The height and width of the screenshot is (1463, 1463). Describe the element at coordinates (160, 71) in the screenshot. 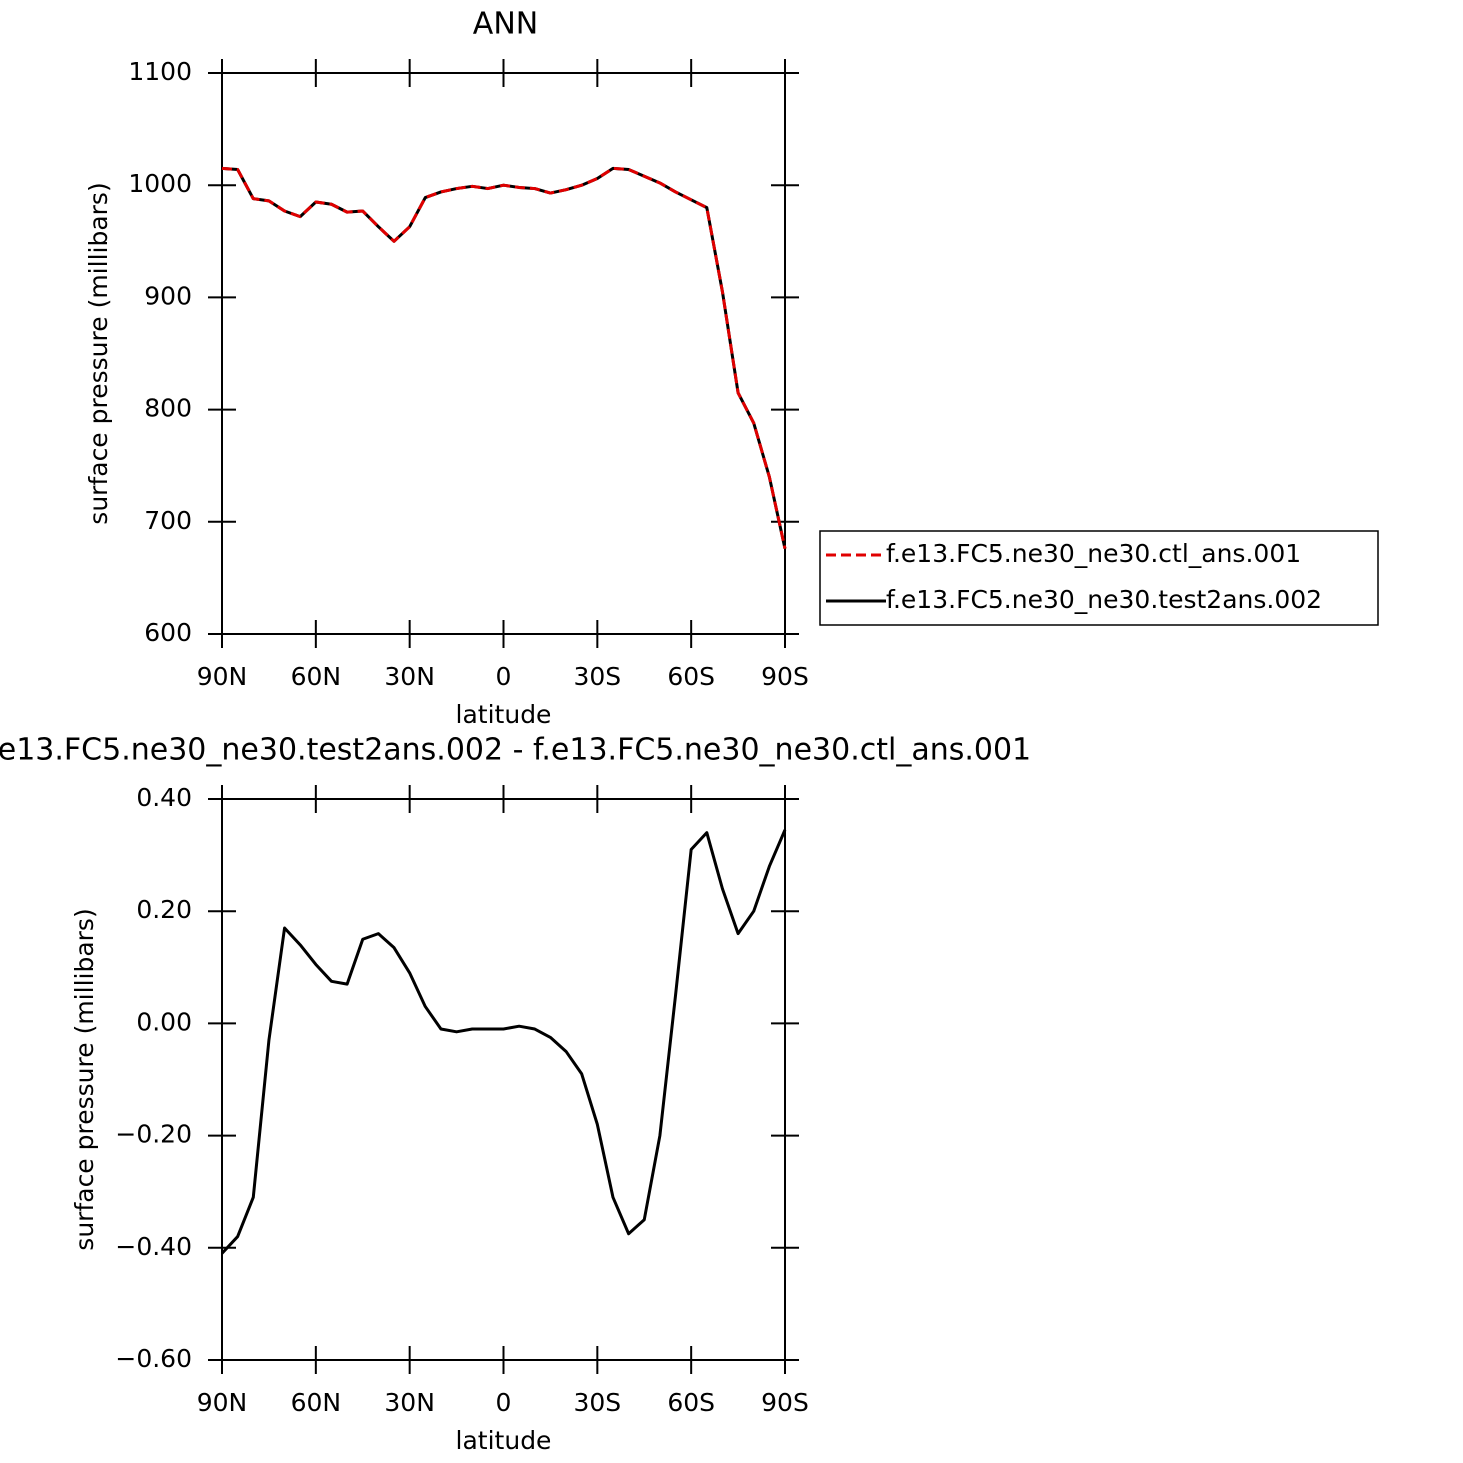

I see `y-tick-label: 1100` at that location.